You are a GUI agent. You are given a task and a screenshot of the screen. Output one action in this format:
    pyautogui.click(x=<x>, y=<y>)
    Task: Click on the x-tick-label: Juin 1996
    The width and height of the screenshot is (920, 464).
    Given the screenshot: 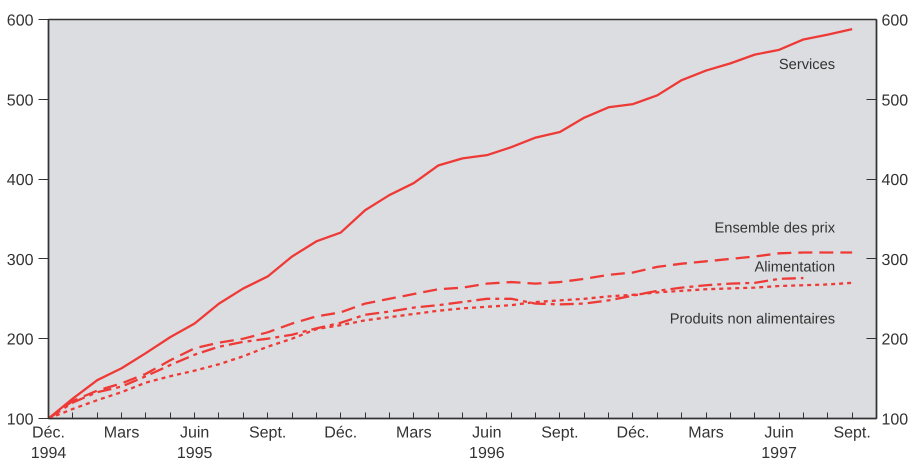 What is the action you would take?
    pyautogui.click(x=487, y=443)
    